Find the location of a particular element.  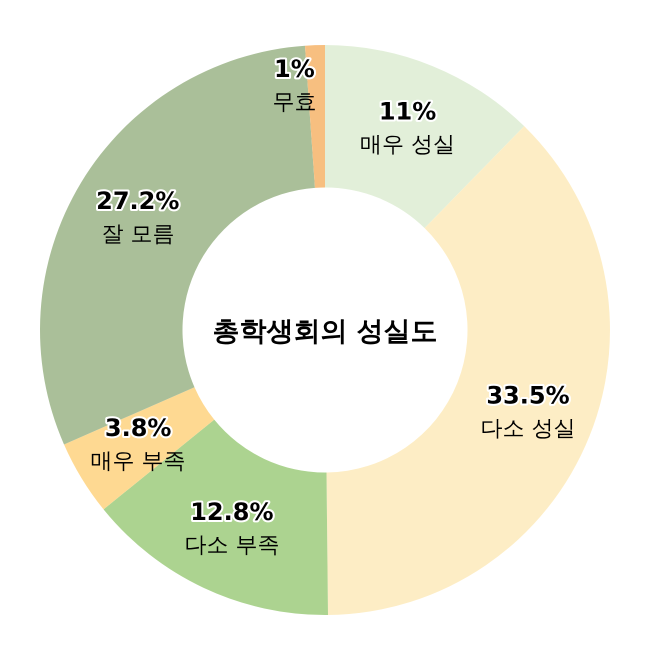

slice-label: 무효 is located at coordinates (294, 103).